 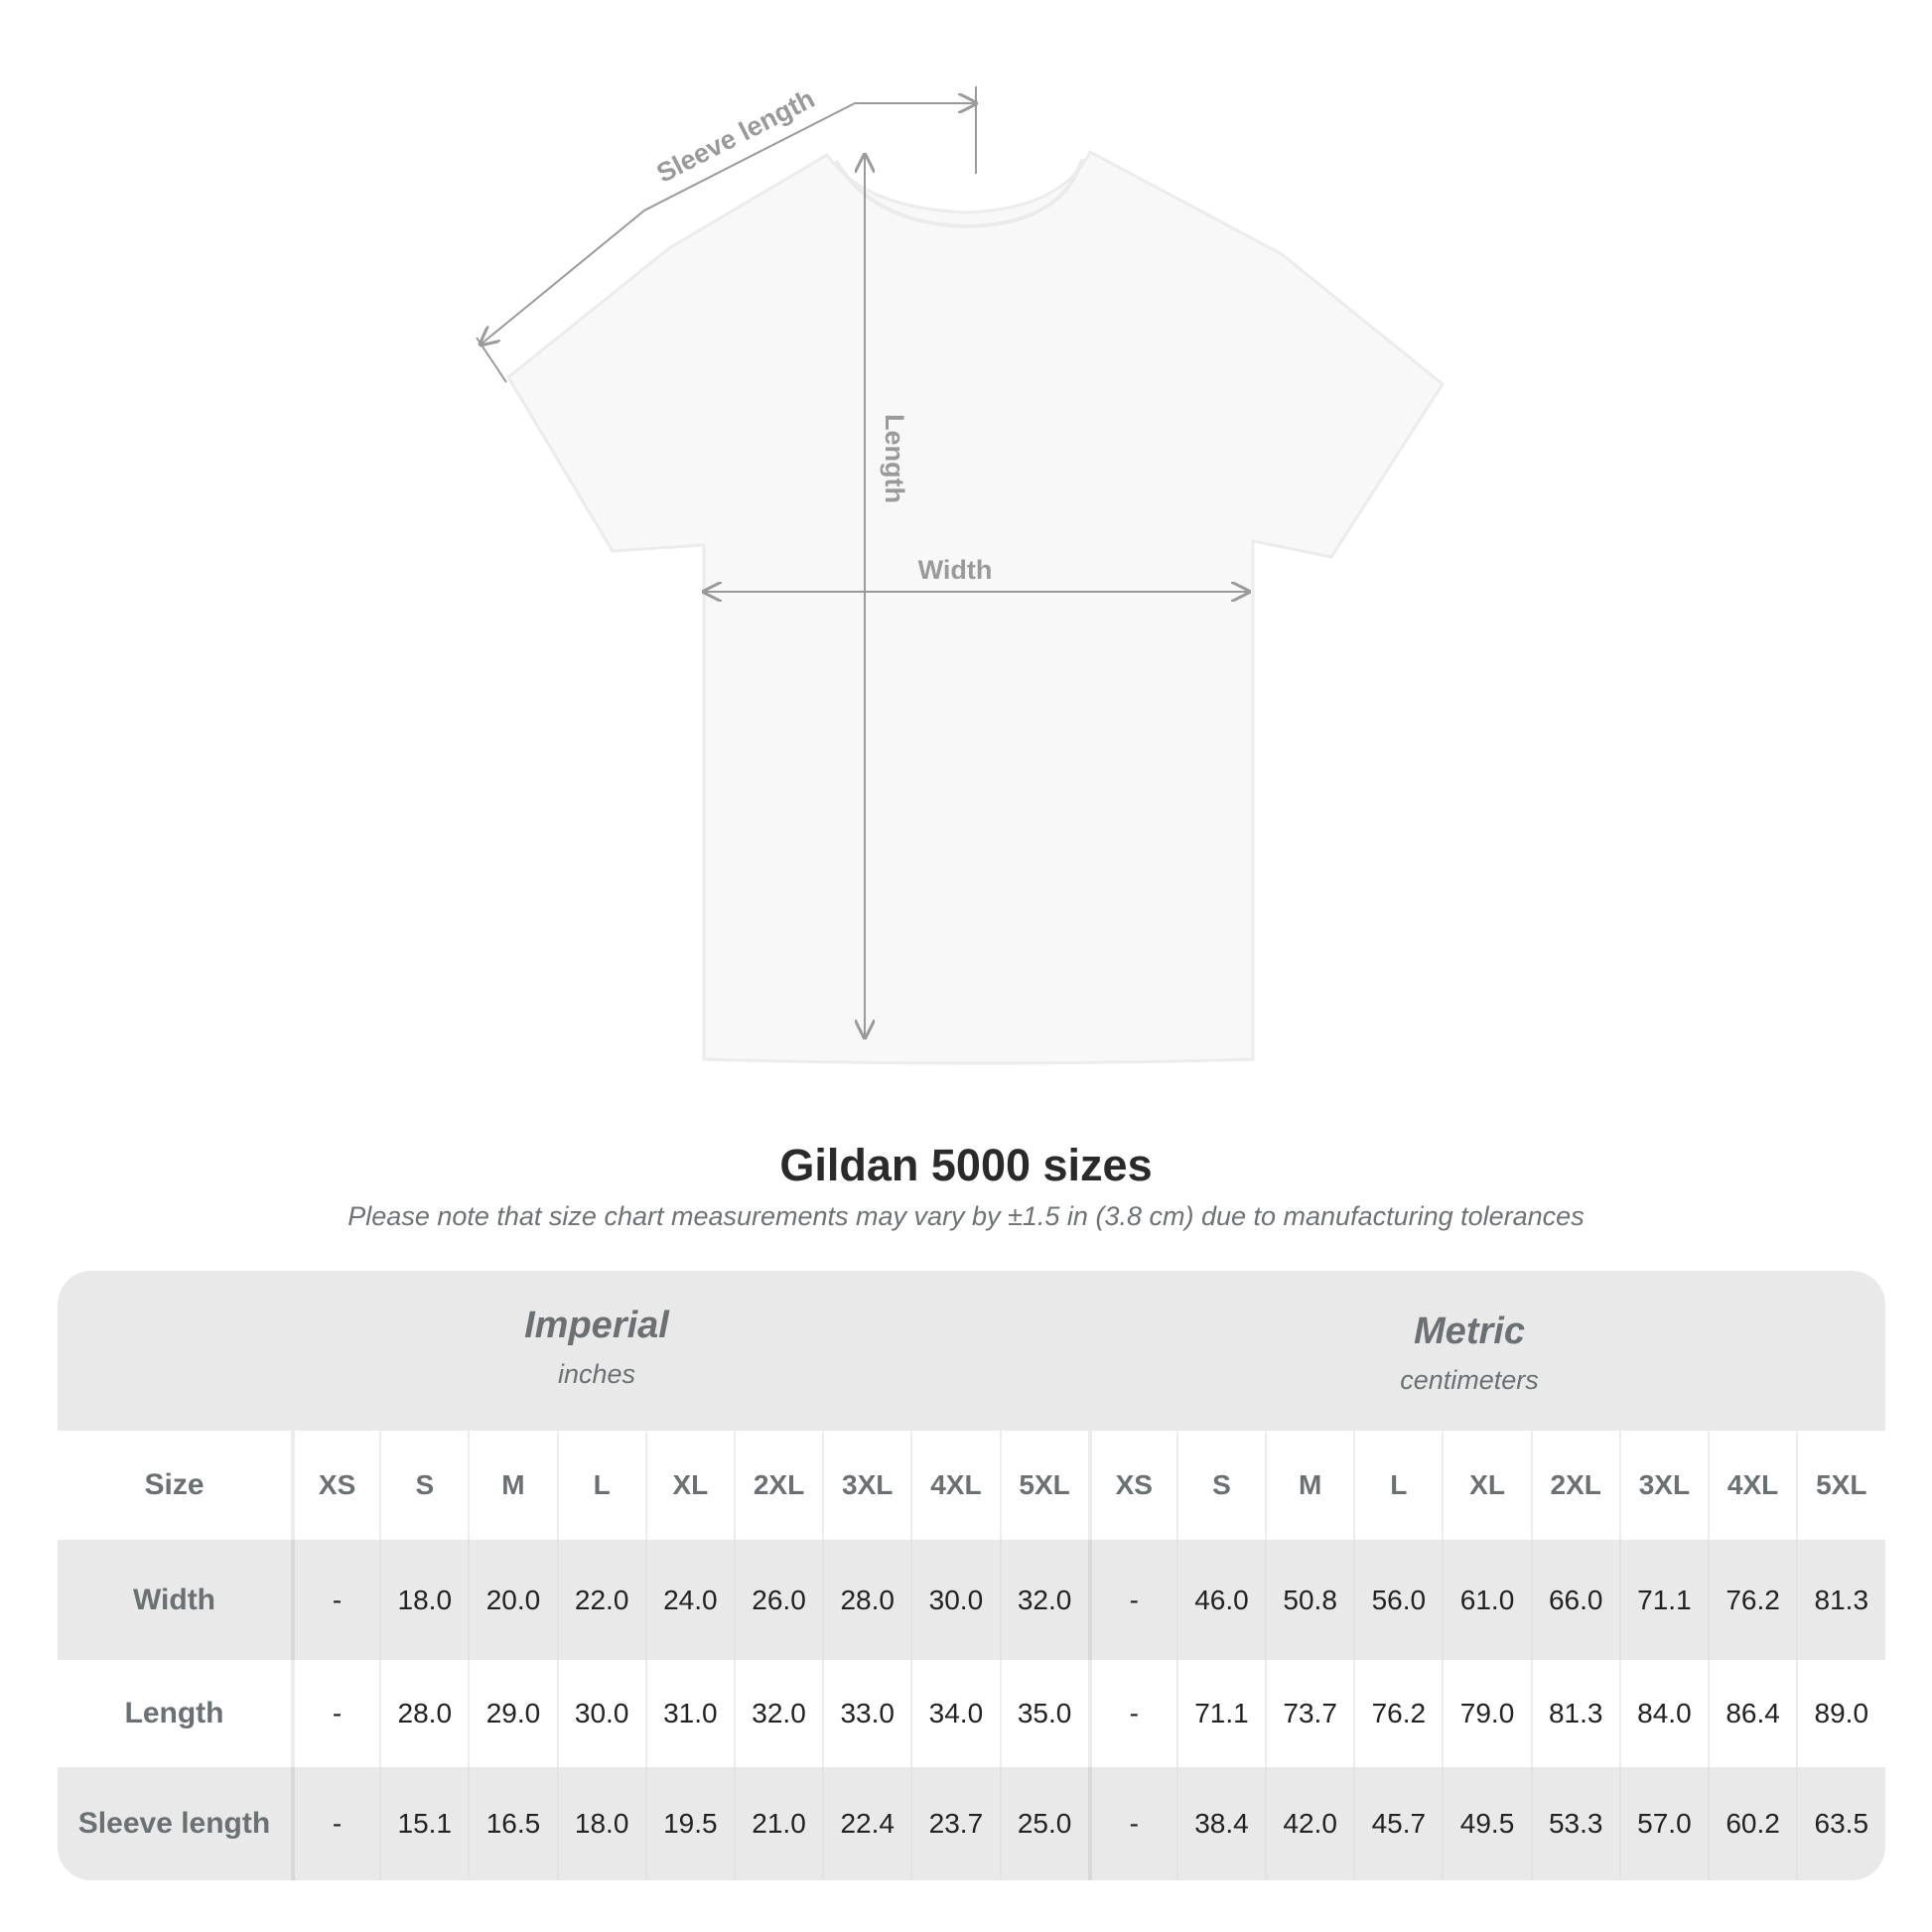 I want to click on size-imperial-2xl: 2XL, so click(x=777, y=1486).